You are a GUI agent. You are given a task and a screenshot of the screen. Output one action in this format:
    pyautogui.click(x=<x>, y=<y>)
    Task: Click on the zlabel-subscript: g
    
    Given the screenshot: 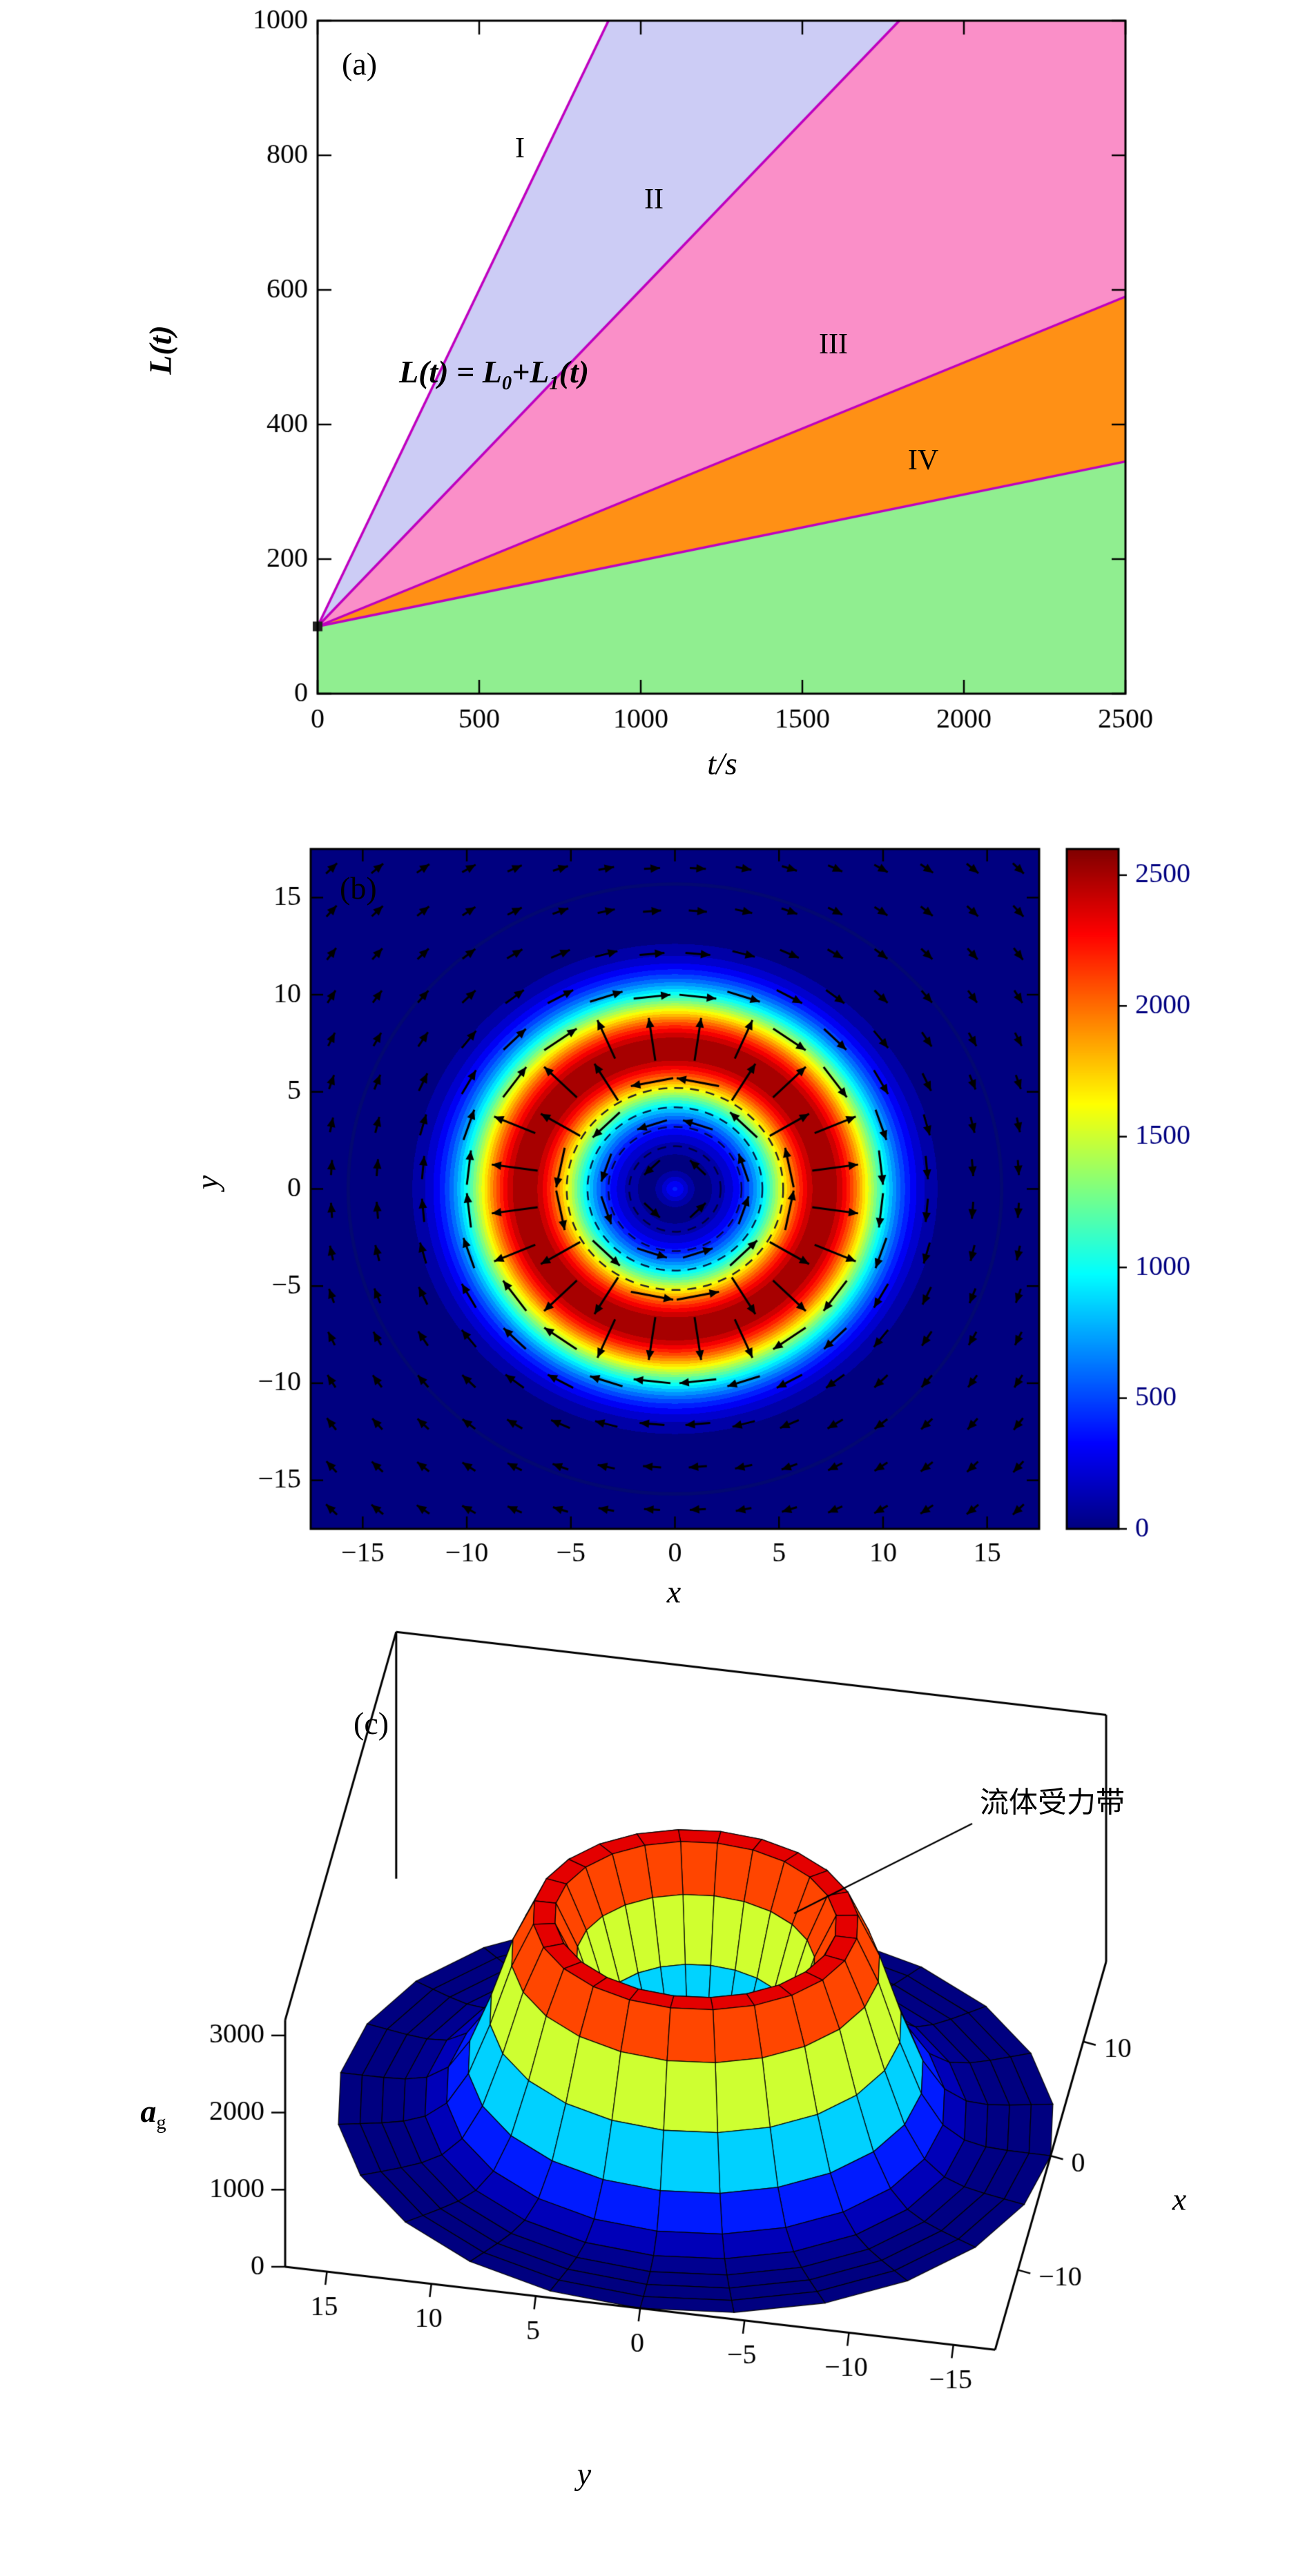 What is the action you would take?
    pyautogui.click(x=161, y=2123)
    